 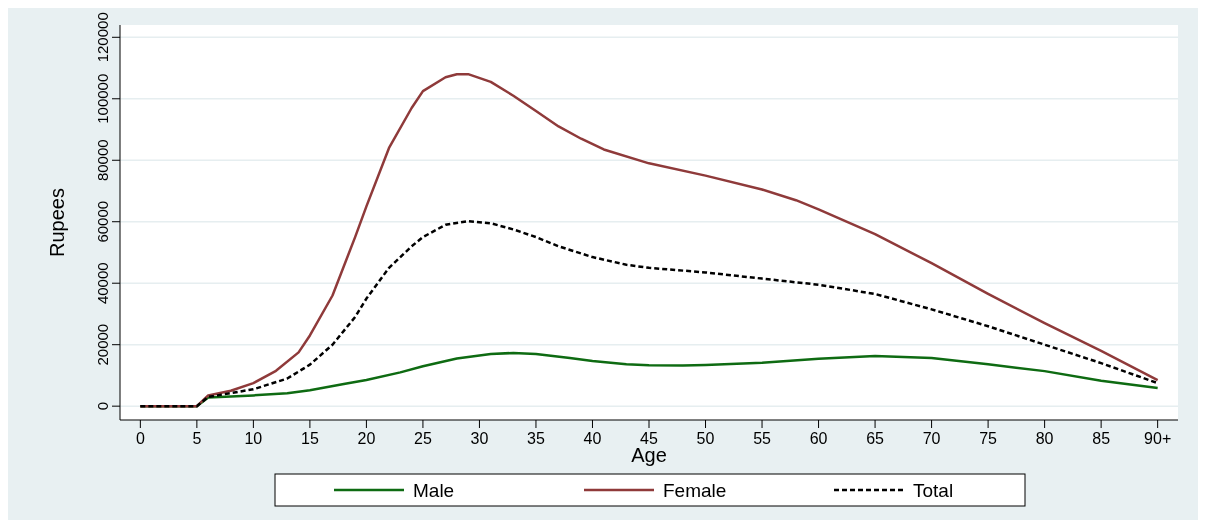 I want to click on y-tick-label: 0, so click(x=102, y=406).